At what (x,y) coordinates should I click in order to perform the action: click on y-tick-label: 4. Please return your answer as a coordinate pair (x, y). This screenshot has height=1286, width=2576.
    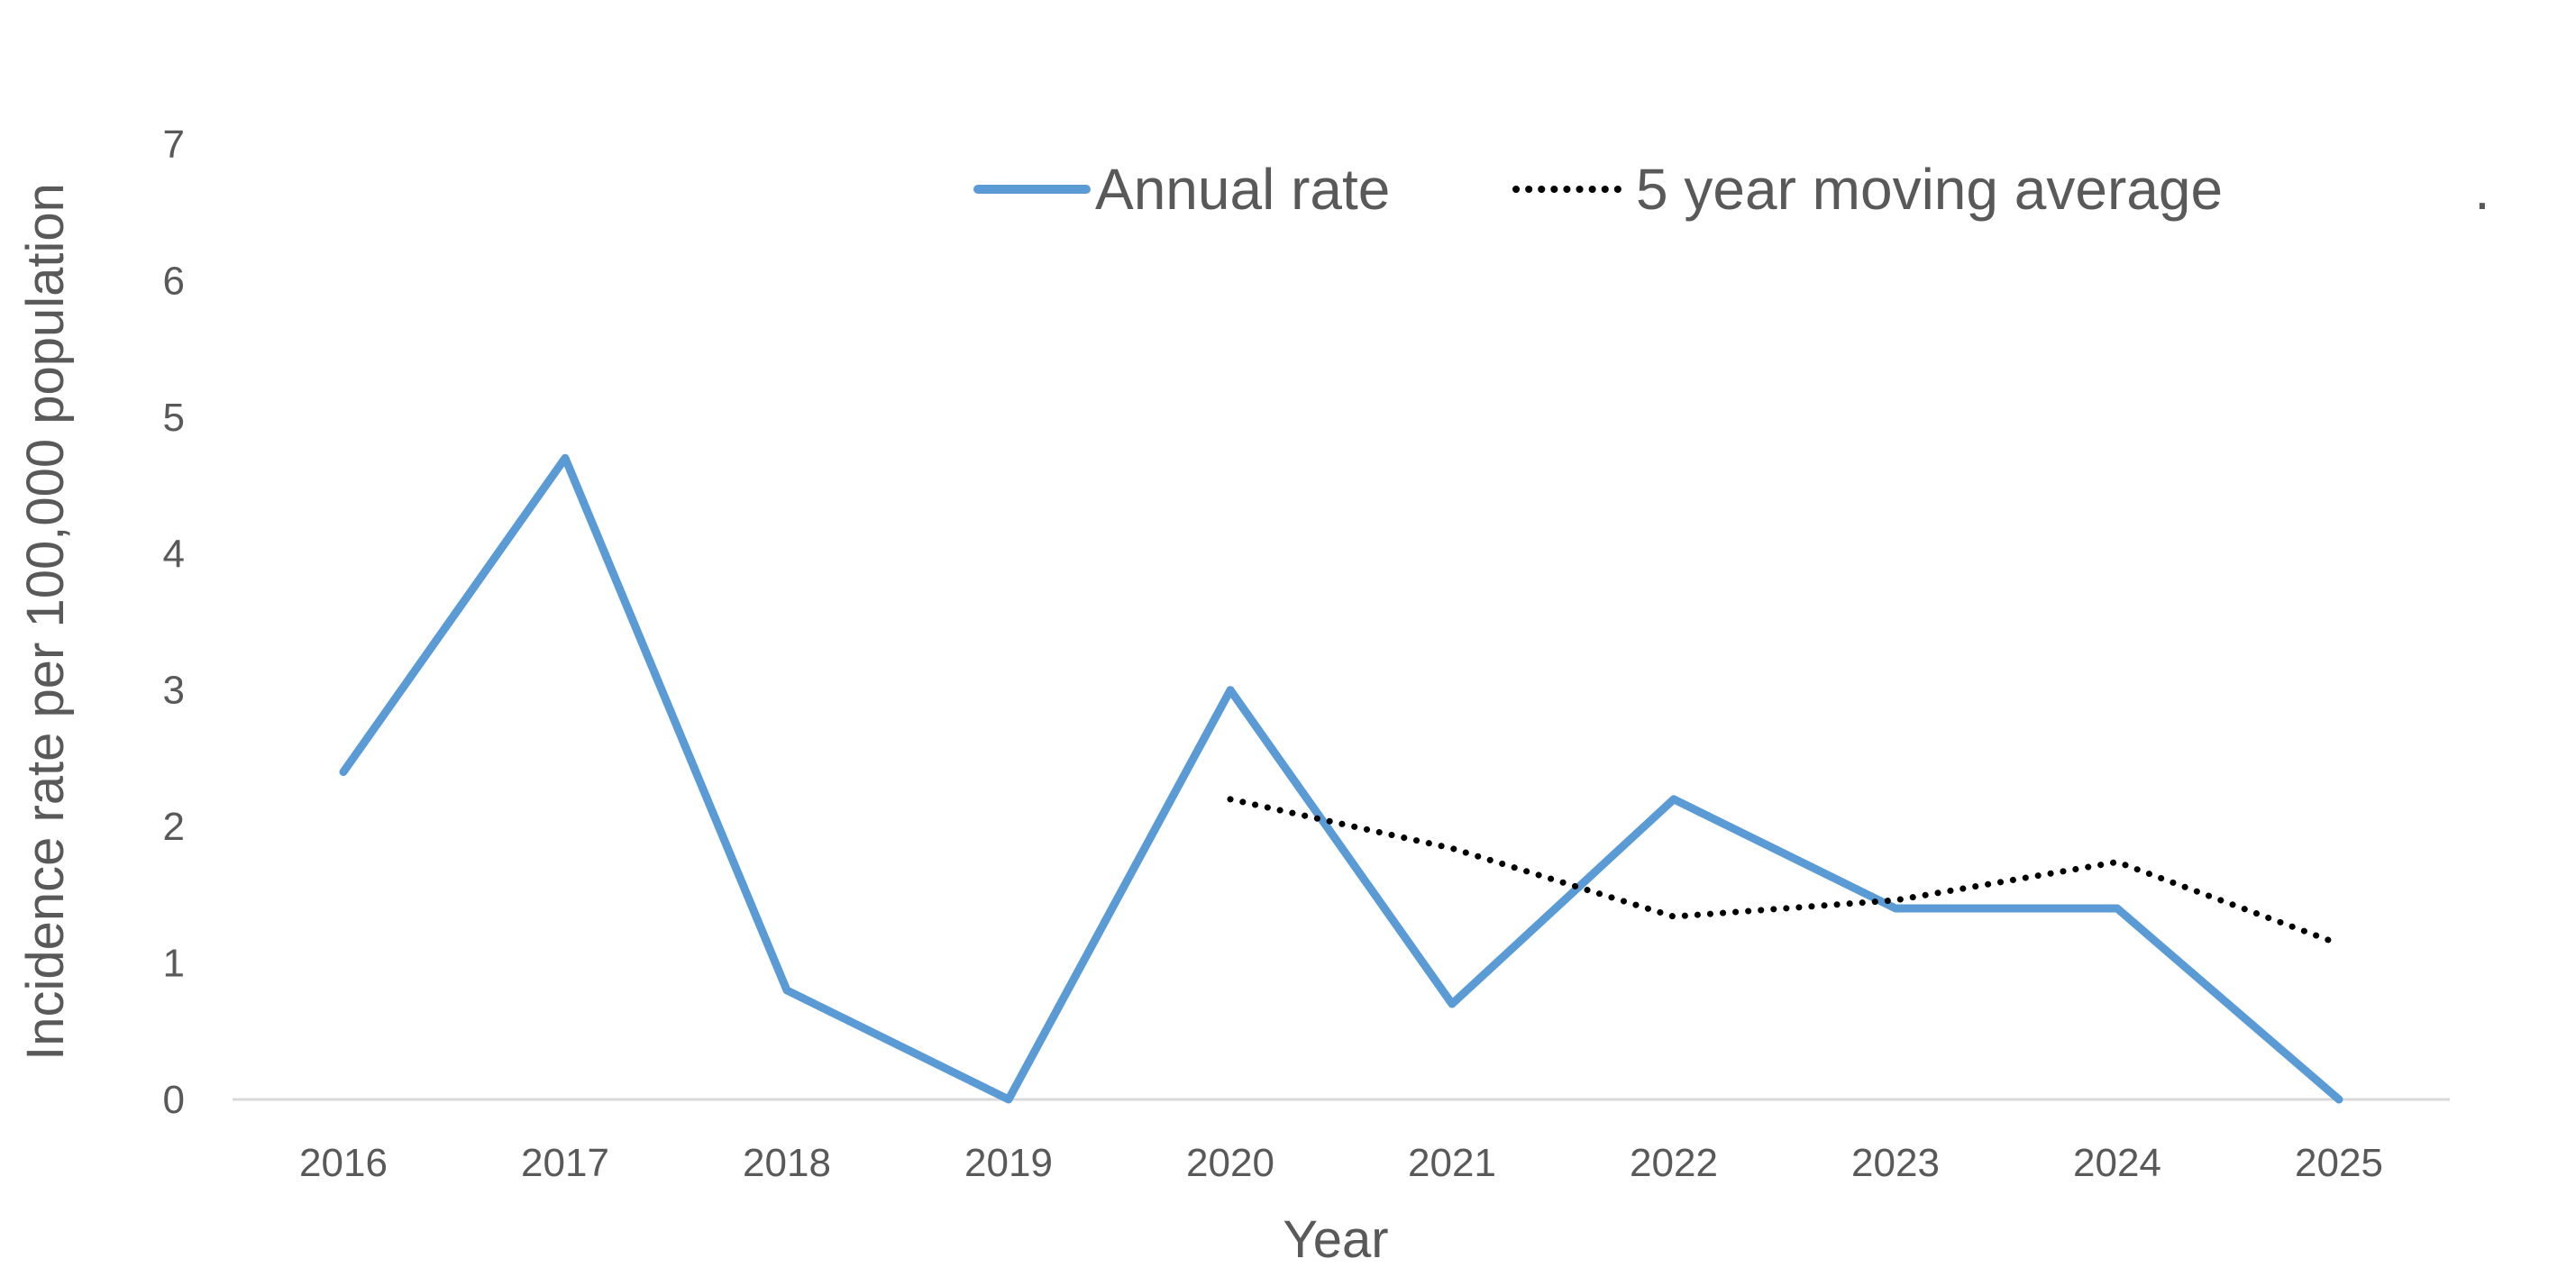
    Looking at the image, I should click on (174, 554).